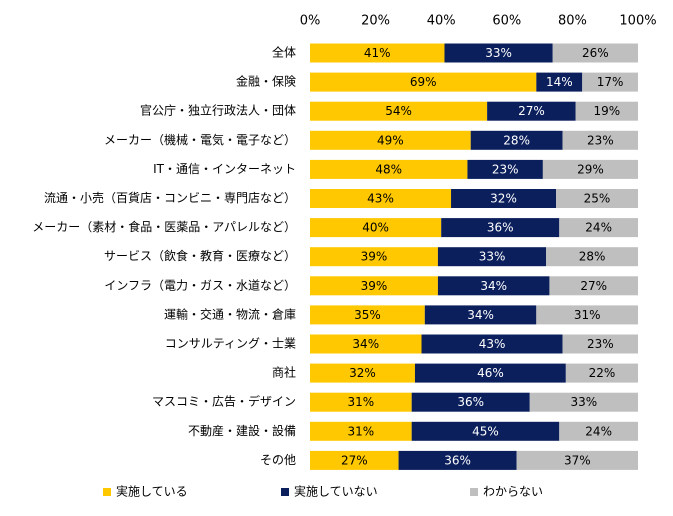  What do you see at coordinates (284, 372) in the screenshot?
I see `category-label: 商社` at bounding box center [284, 372].